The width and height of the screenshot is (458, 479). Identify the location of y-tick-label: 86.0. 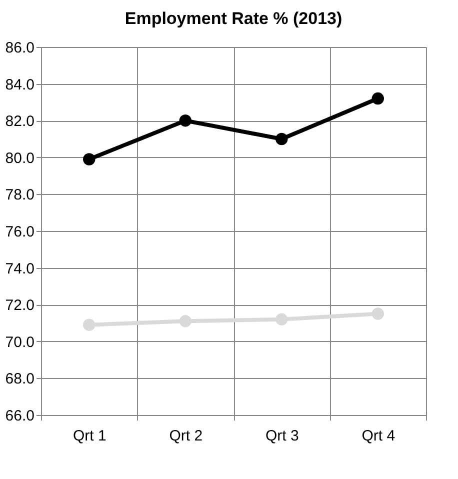
(19, 48).